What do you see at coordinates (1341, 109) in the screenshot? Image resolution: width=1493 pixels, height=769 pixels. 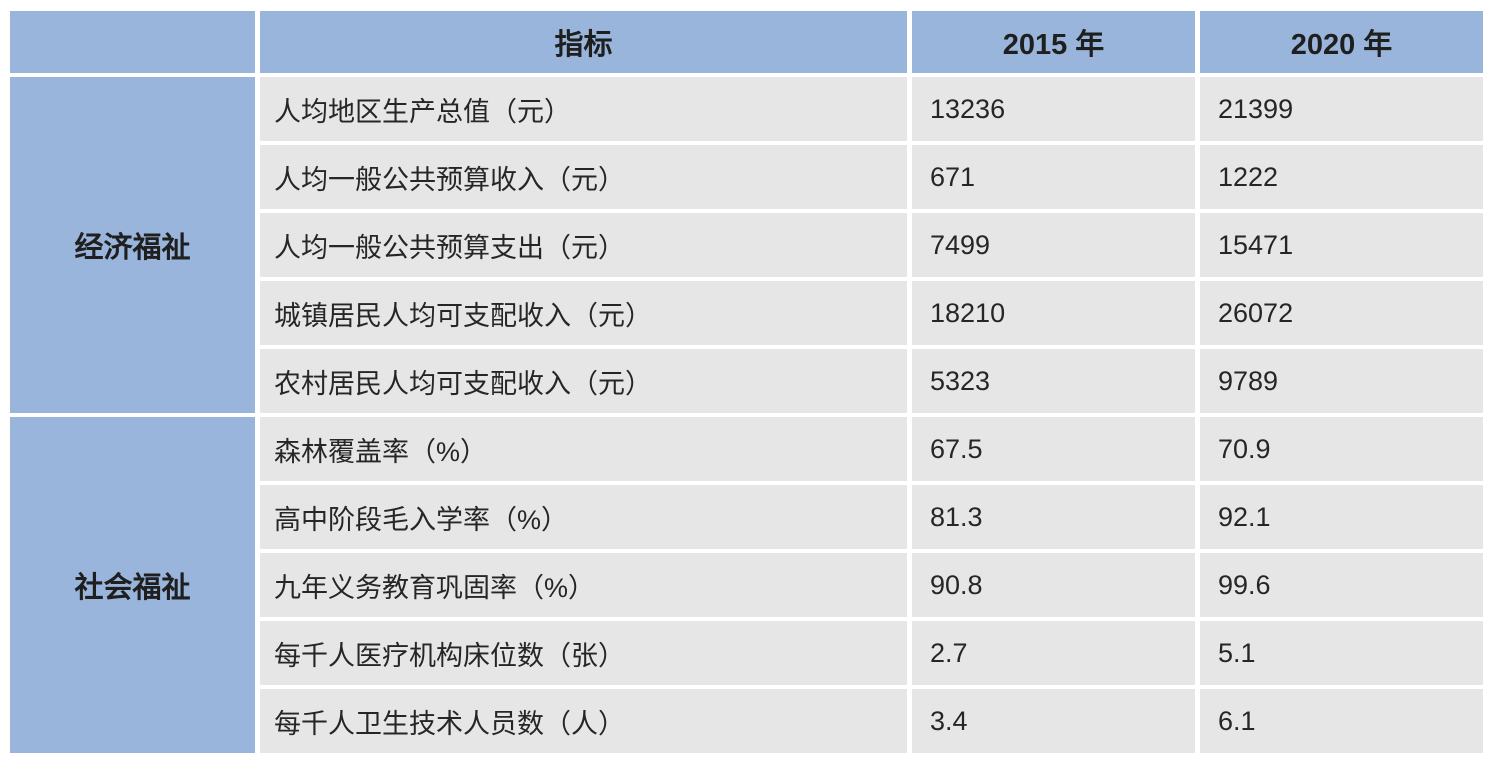 I see `value-2020: 21399` at bounding box center [1341, 109].